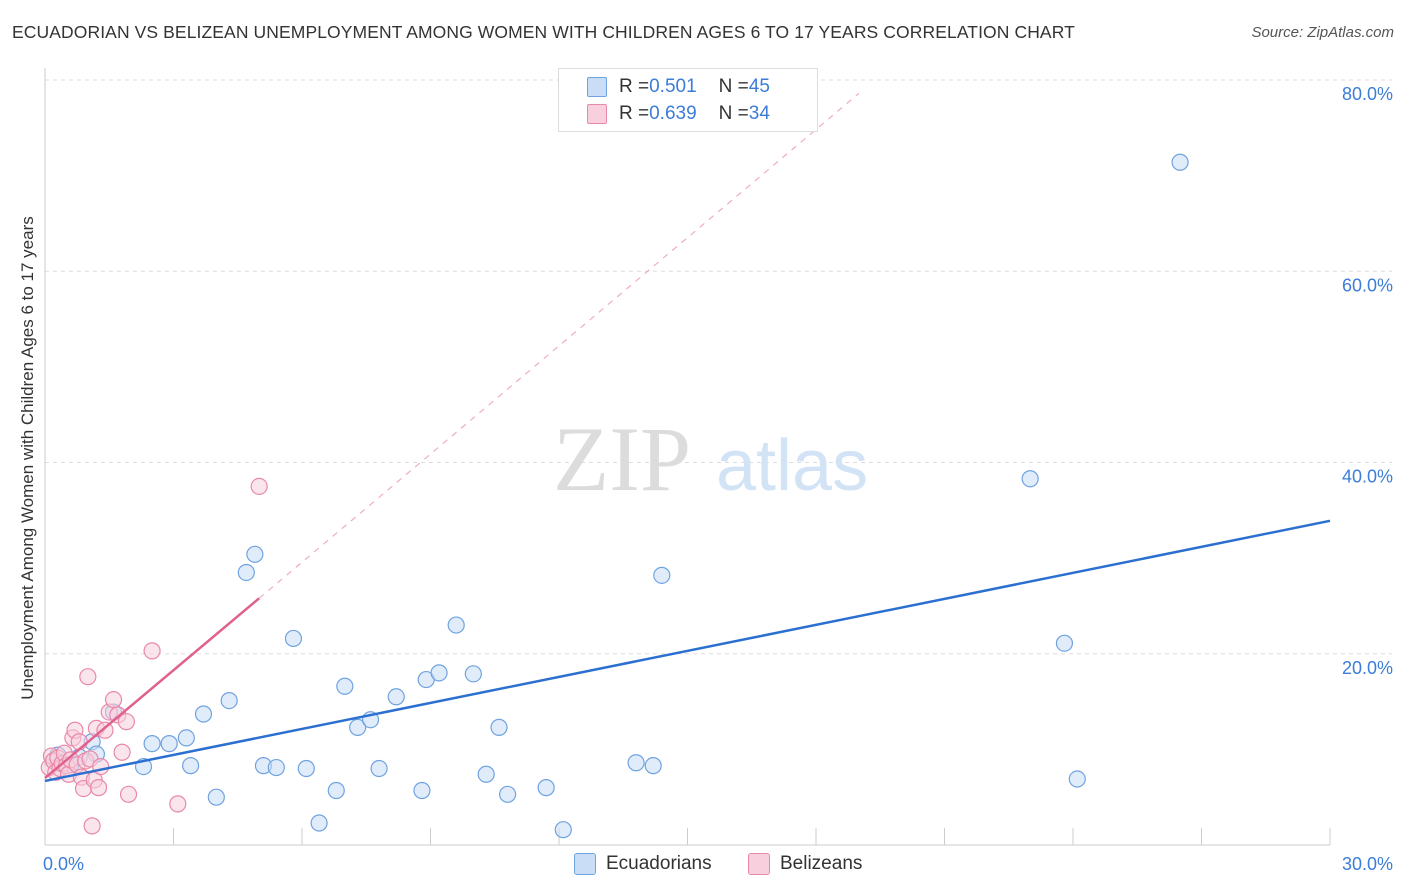  Describe the element at coordinates (585, 864) in the screenshot. I see `series-swatch-ecuadorians` at that location.